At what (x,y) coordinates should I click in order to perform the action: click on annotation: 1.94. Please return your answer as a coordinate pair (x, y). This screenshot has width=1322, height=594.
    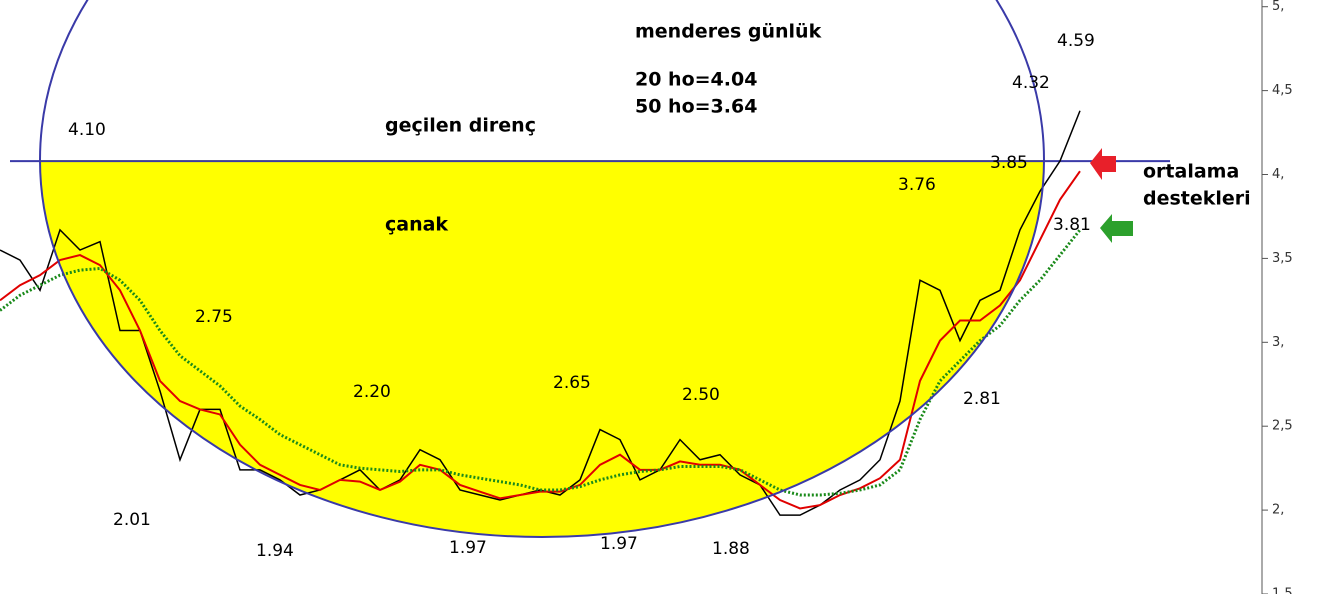
    Looking at the image, I should click on (275, 551).